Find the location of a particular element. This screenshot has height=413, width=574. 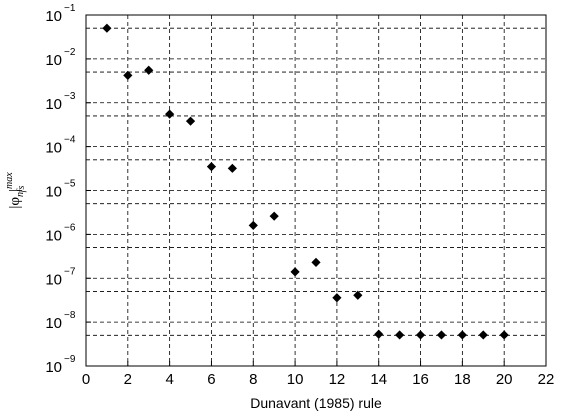

y-tick-label-exponent: −1 is located at coordinates (70, 8).